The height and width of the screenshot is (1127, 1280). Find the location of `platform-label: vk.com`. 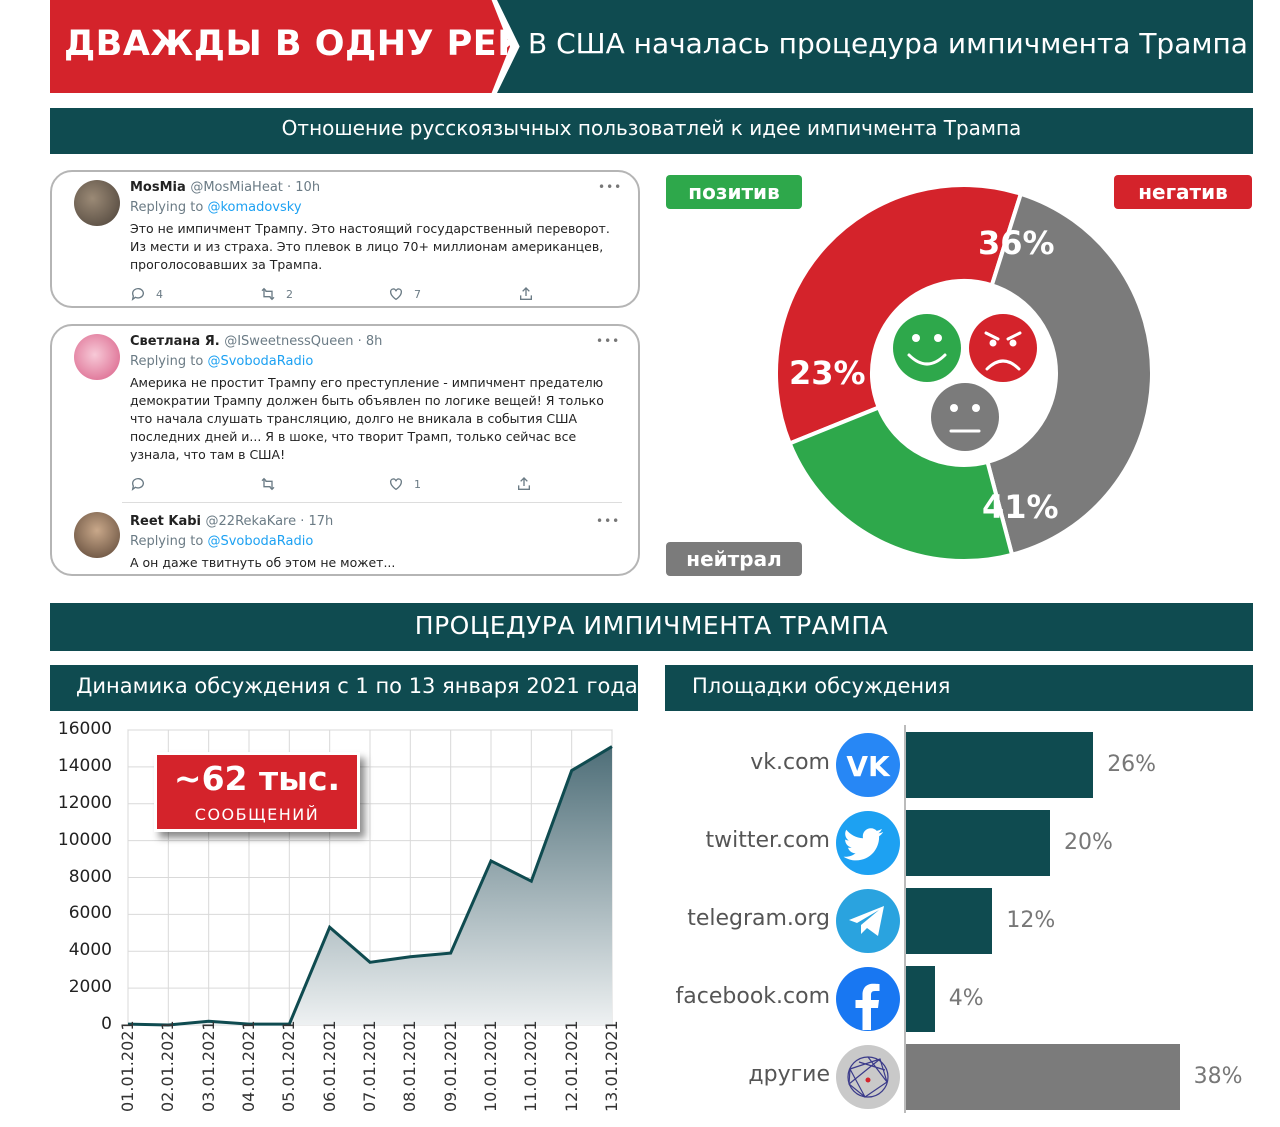

platform-label: vk.com is located at coordinates (790, 762).